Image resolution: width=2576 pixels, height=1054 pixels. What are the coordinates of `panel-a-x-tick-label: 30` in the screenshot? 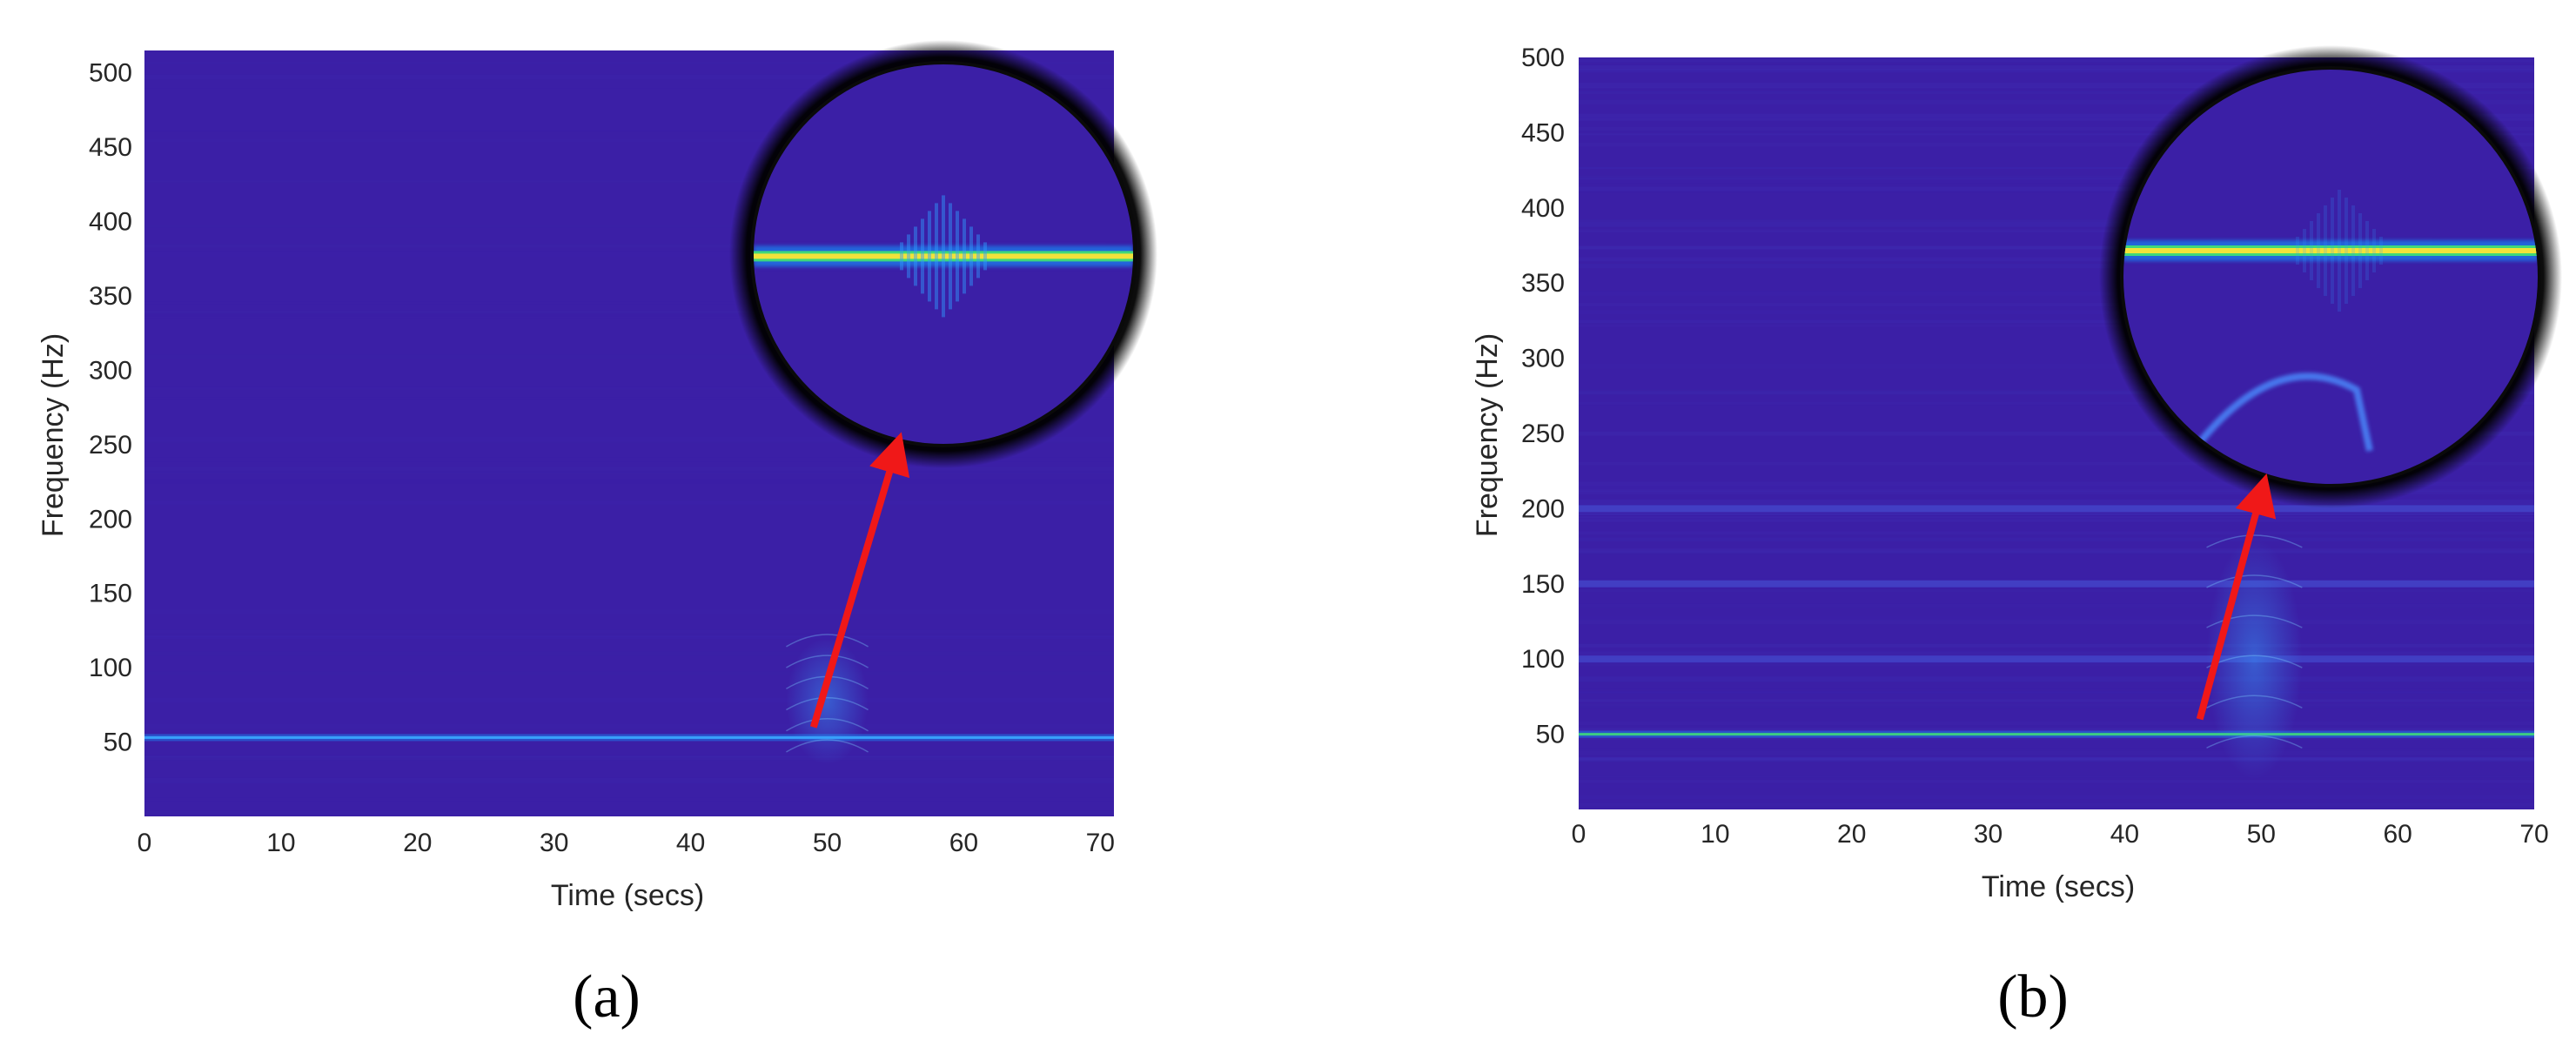 It's located at (554, 843).